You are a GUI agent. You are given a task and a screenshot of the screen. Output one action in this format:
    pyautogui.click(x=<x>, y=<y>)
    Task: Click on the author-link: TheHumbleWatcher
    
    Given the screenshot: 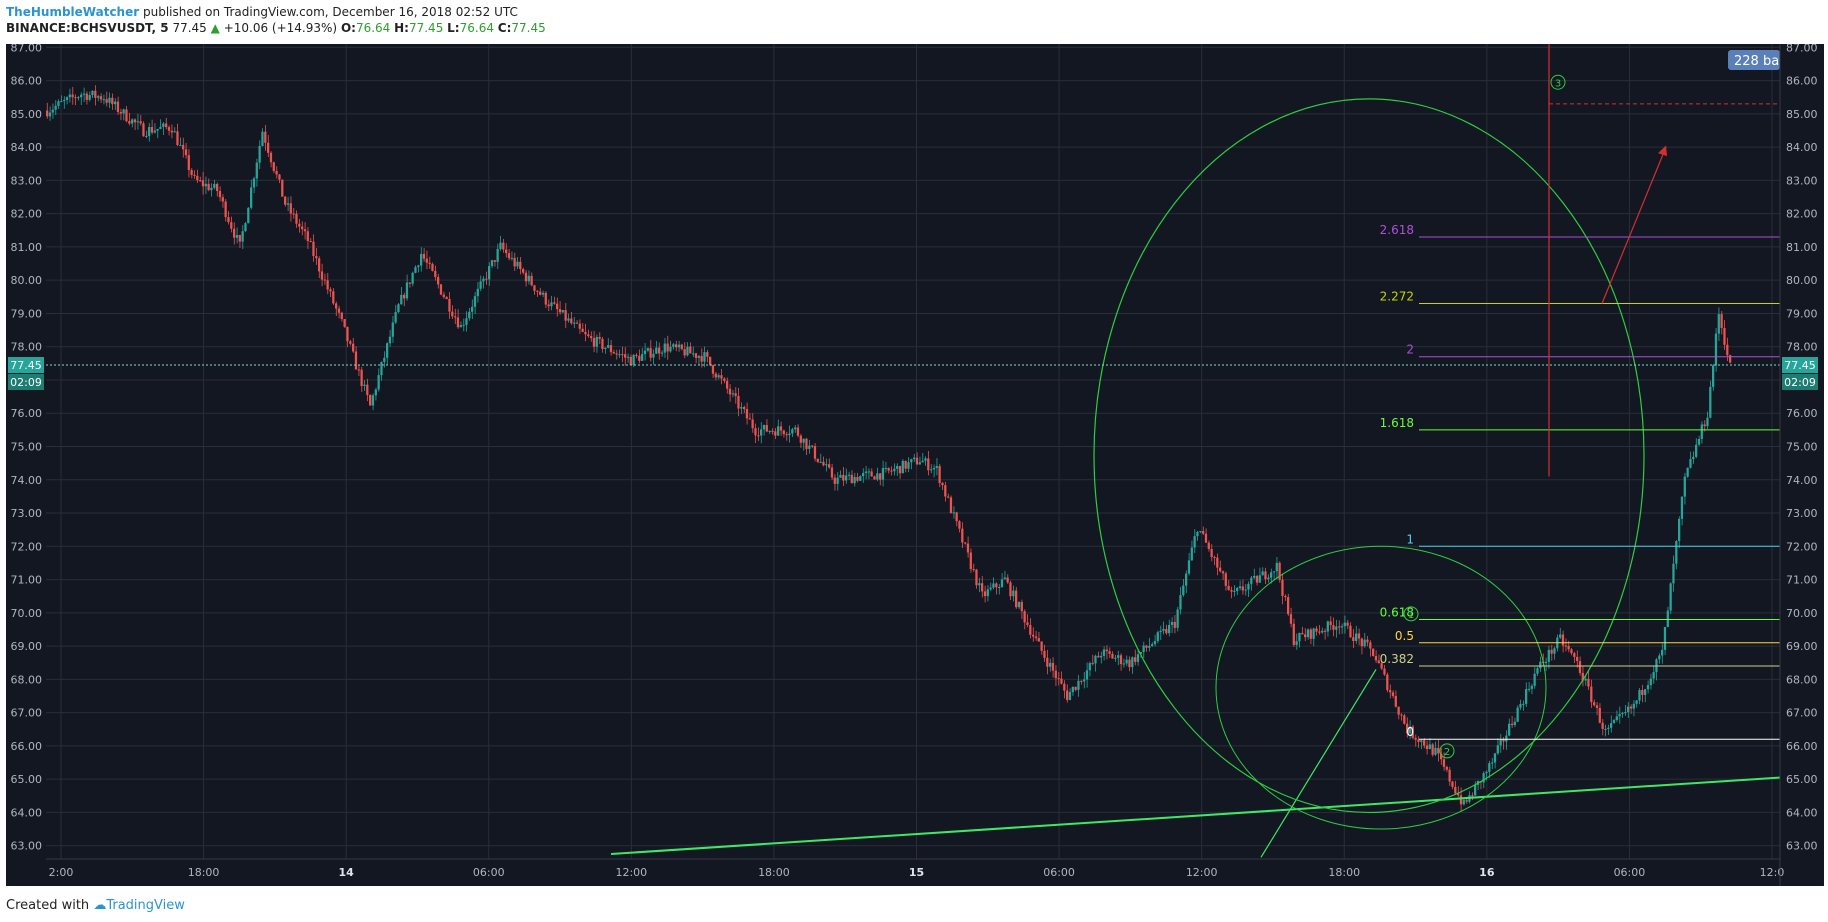 What is the action you would take?
    pyautogui.click(x=73, y=12)
    